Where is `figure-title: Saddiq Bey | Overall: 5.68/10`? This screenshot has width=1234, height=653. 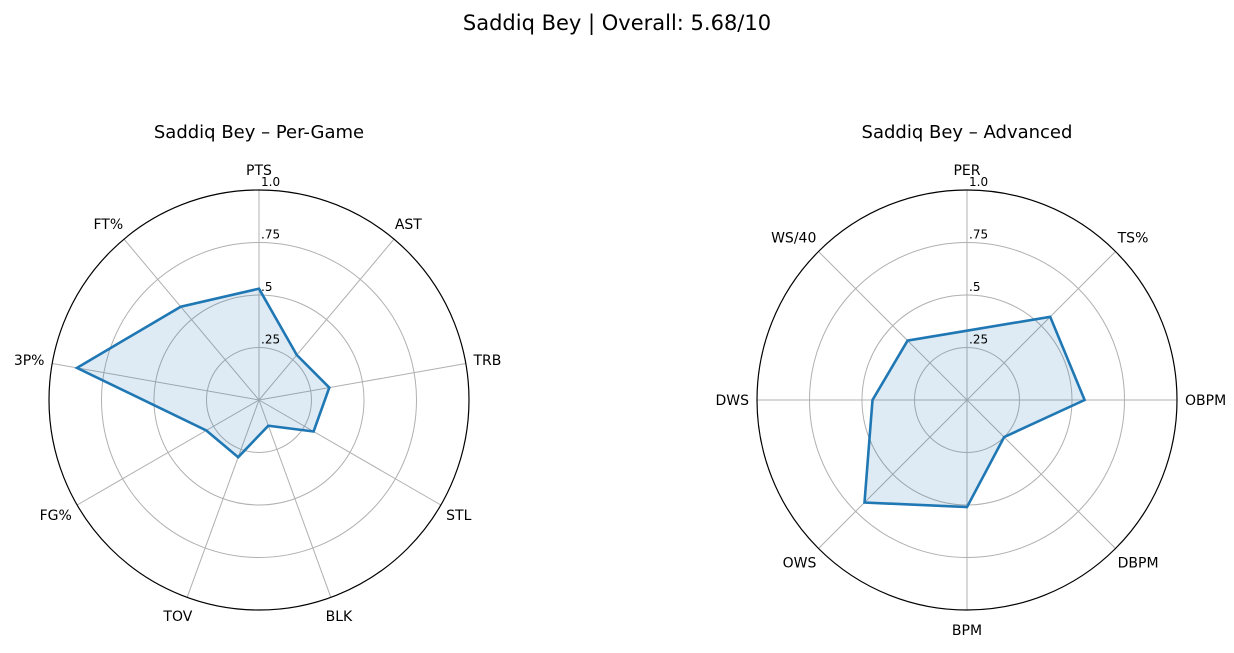 figure-title: Saddiq Bey | Overall: 5.68/10 is located at coordinates (617, 23).